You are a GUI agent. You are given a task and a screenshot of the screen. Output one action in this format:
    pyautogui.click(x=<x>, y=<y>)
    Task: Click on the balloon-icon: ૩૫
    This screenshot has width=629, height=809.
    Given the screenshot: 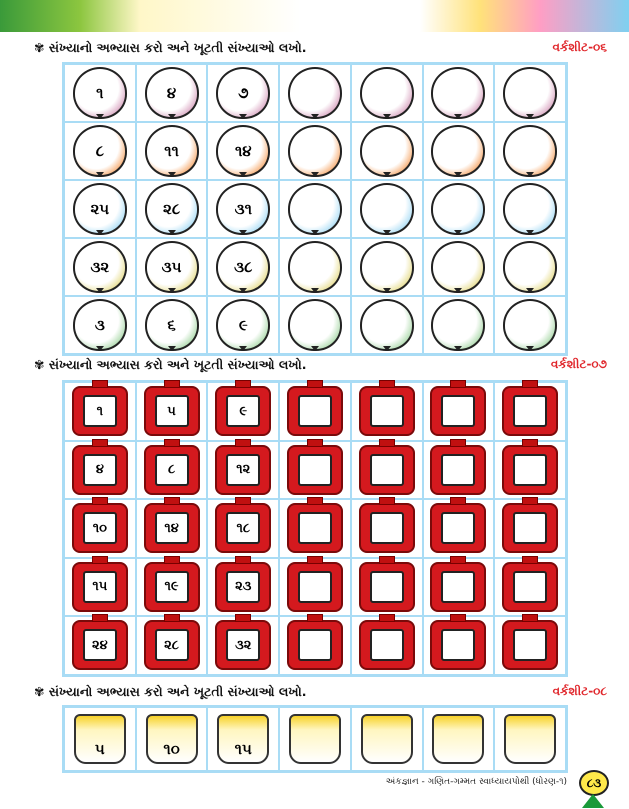 What is the action you would take?
    pyautogui.click(x=171, y=267)
    